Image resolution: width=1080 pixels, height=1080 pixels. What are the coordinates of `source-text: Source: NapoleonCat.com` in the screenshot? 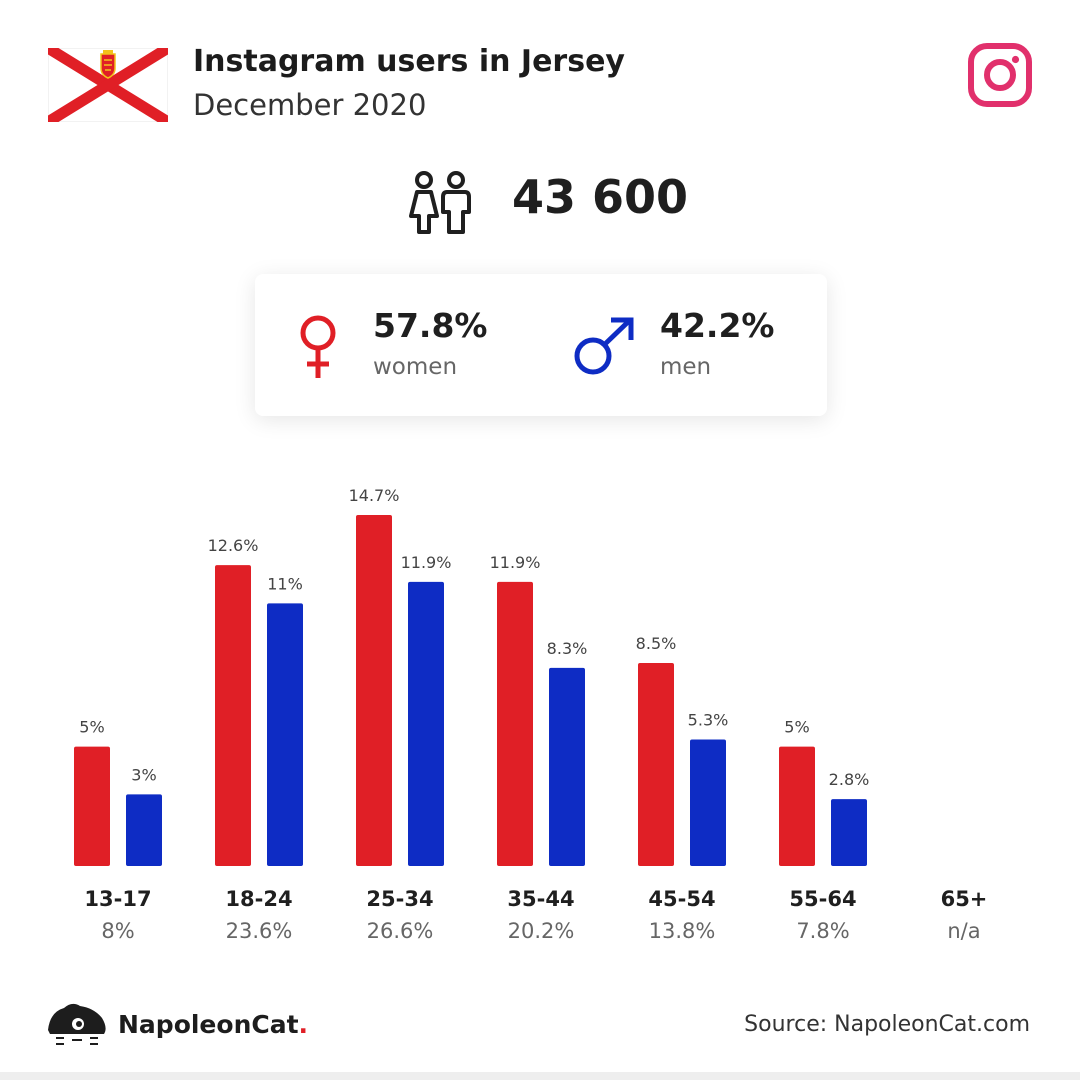 It's located at (887, 1024).